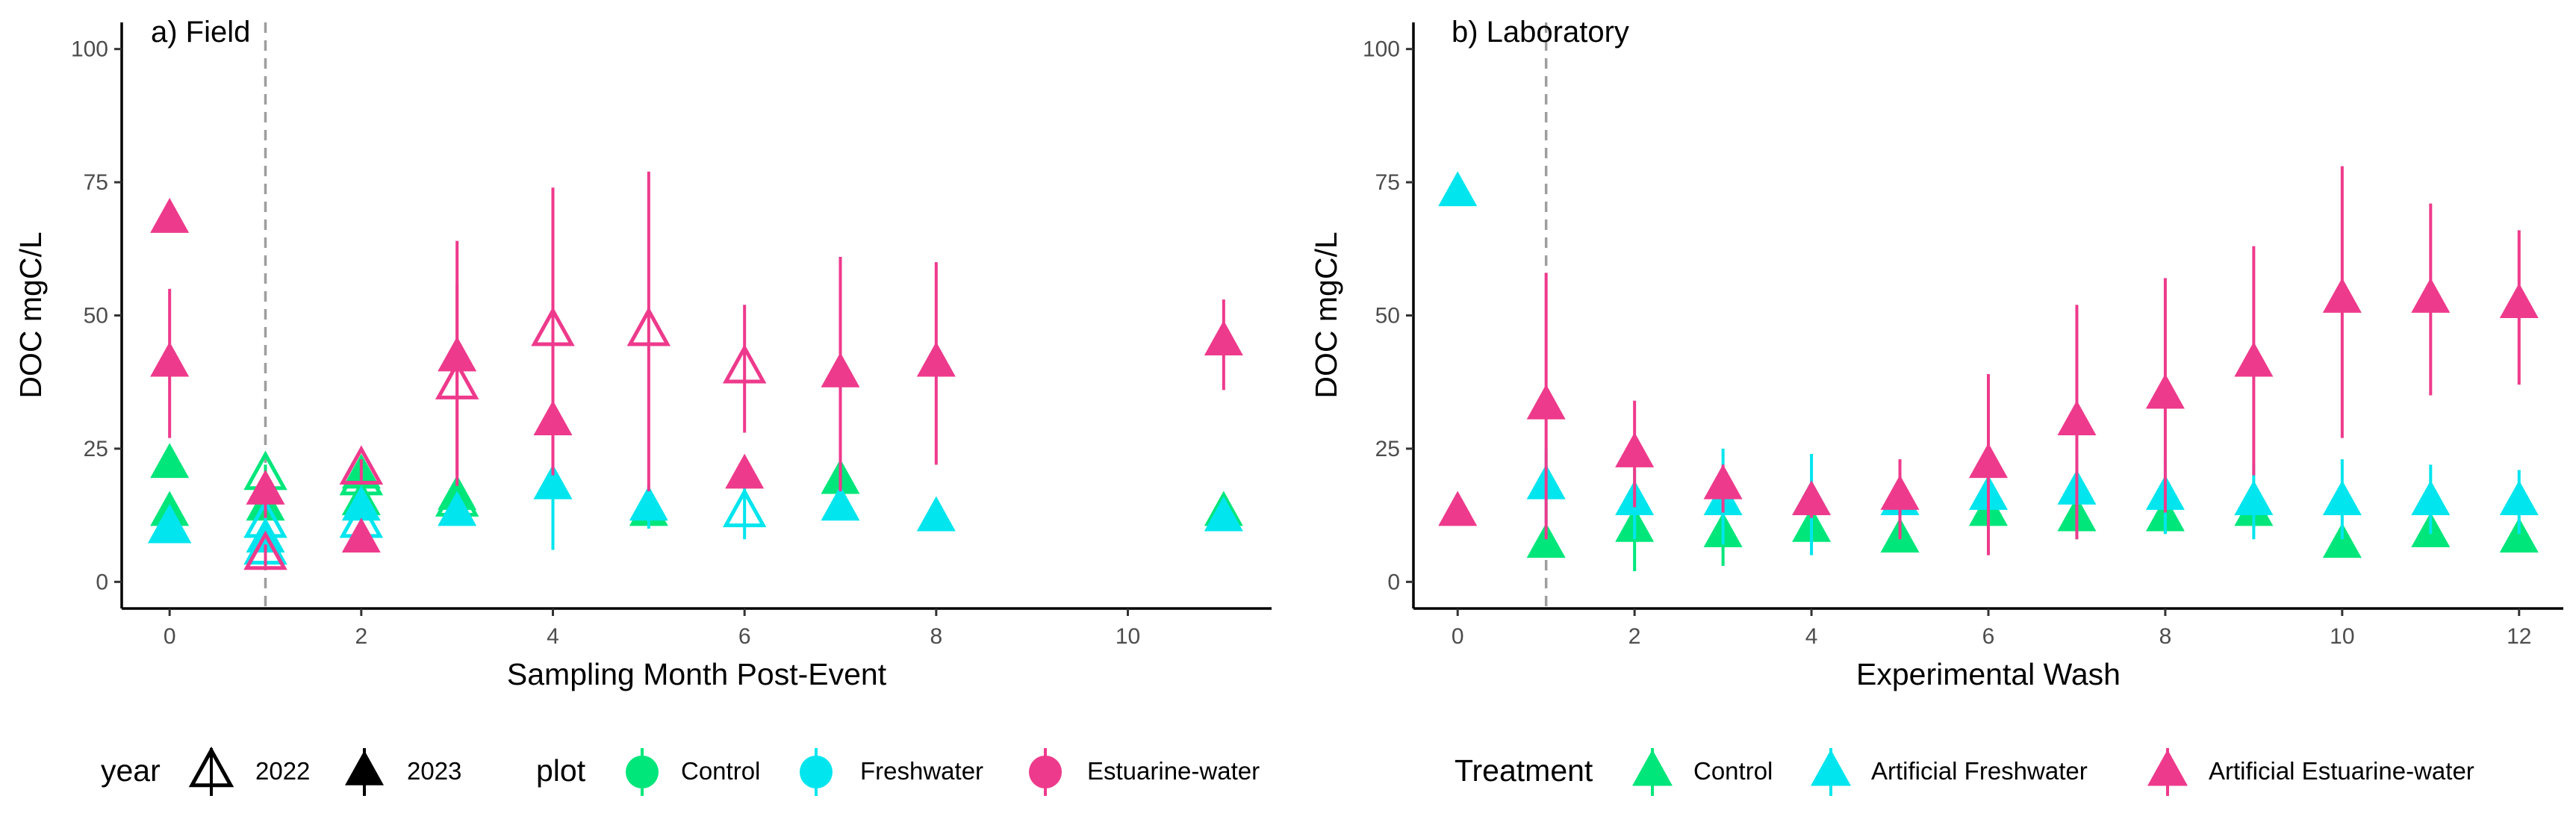 The image size is (2576, 831). I want to click on panel-b-x-tick-label: 10, so click(2342, 636).